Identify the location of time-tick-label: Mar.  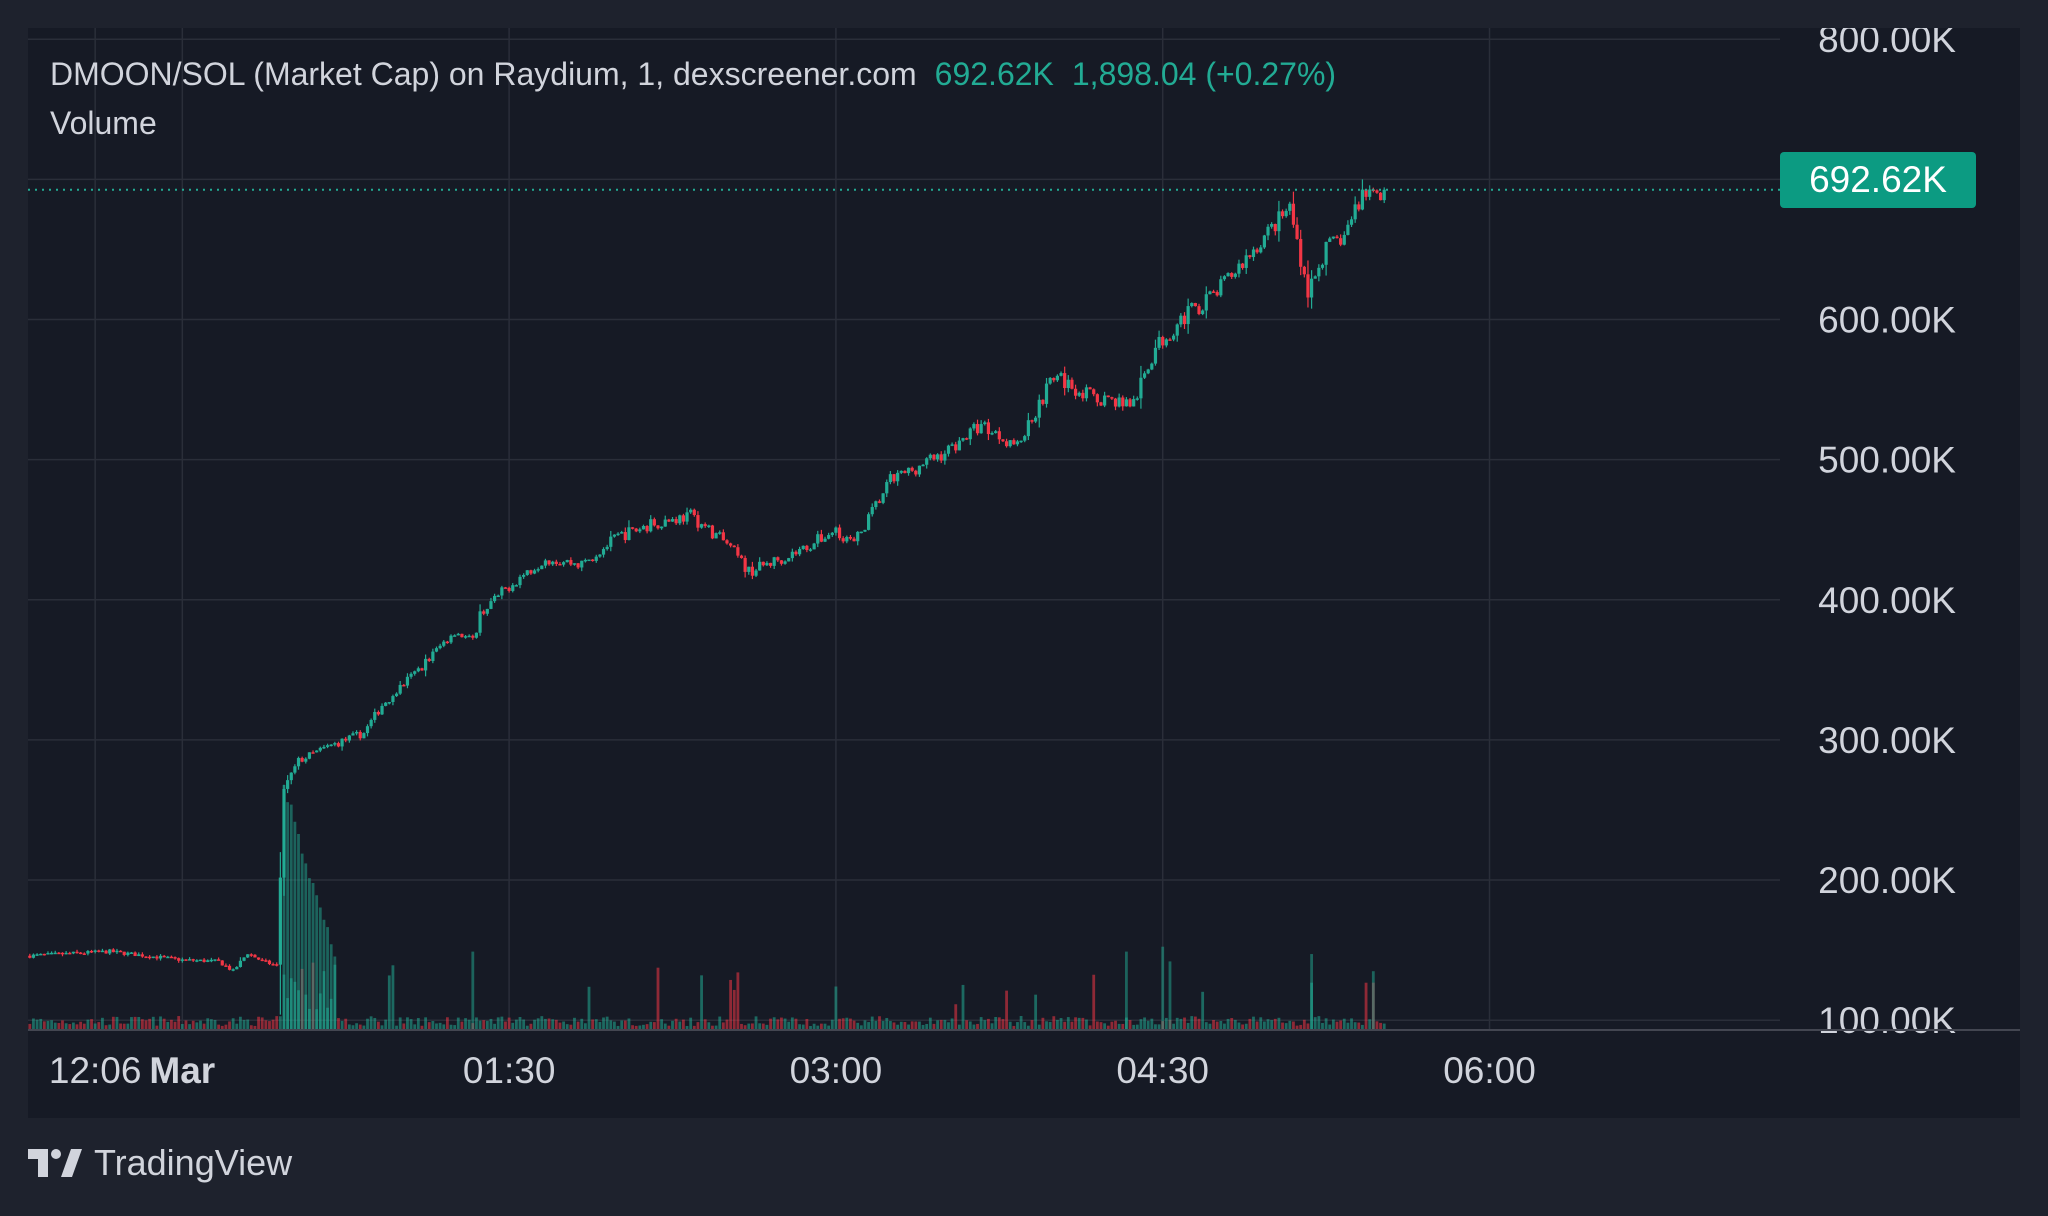
(182, 1070).